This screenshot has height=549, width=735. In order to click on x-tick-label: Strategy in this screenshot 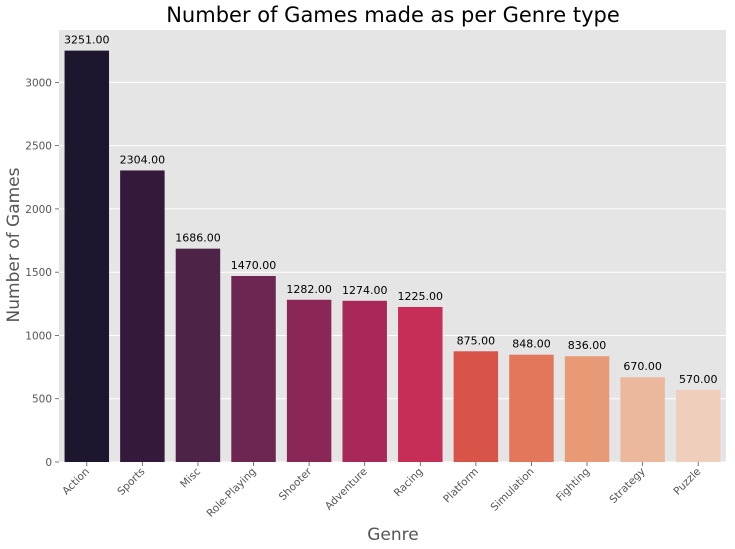, I will do `click(627, 486)`.